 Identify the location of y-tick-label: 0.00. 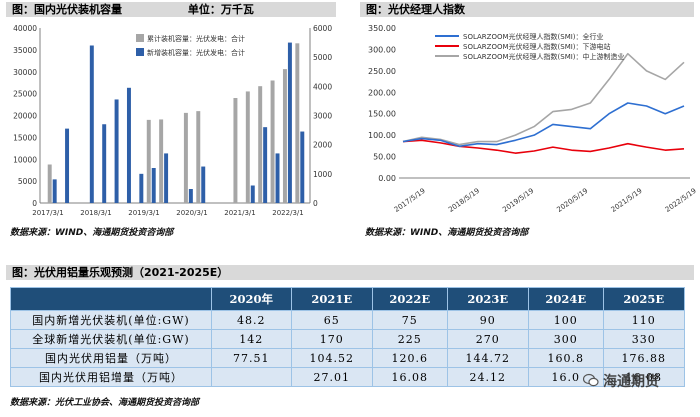
(387, 178).